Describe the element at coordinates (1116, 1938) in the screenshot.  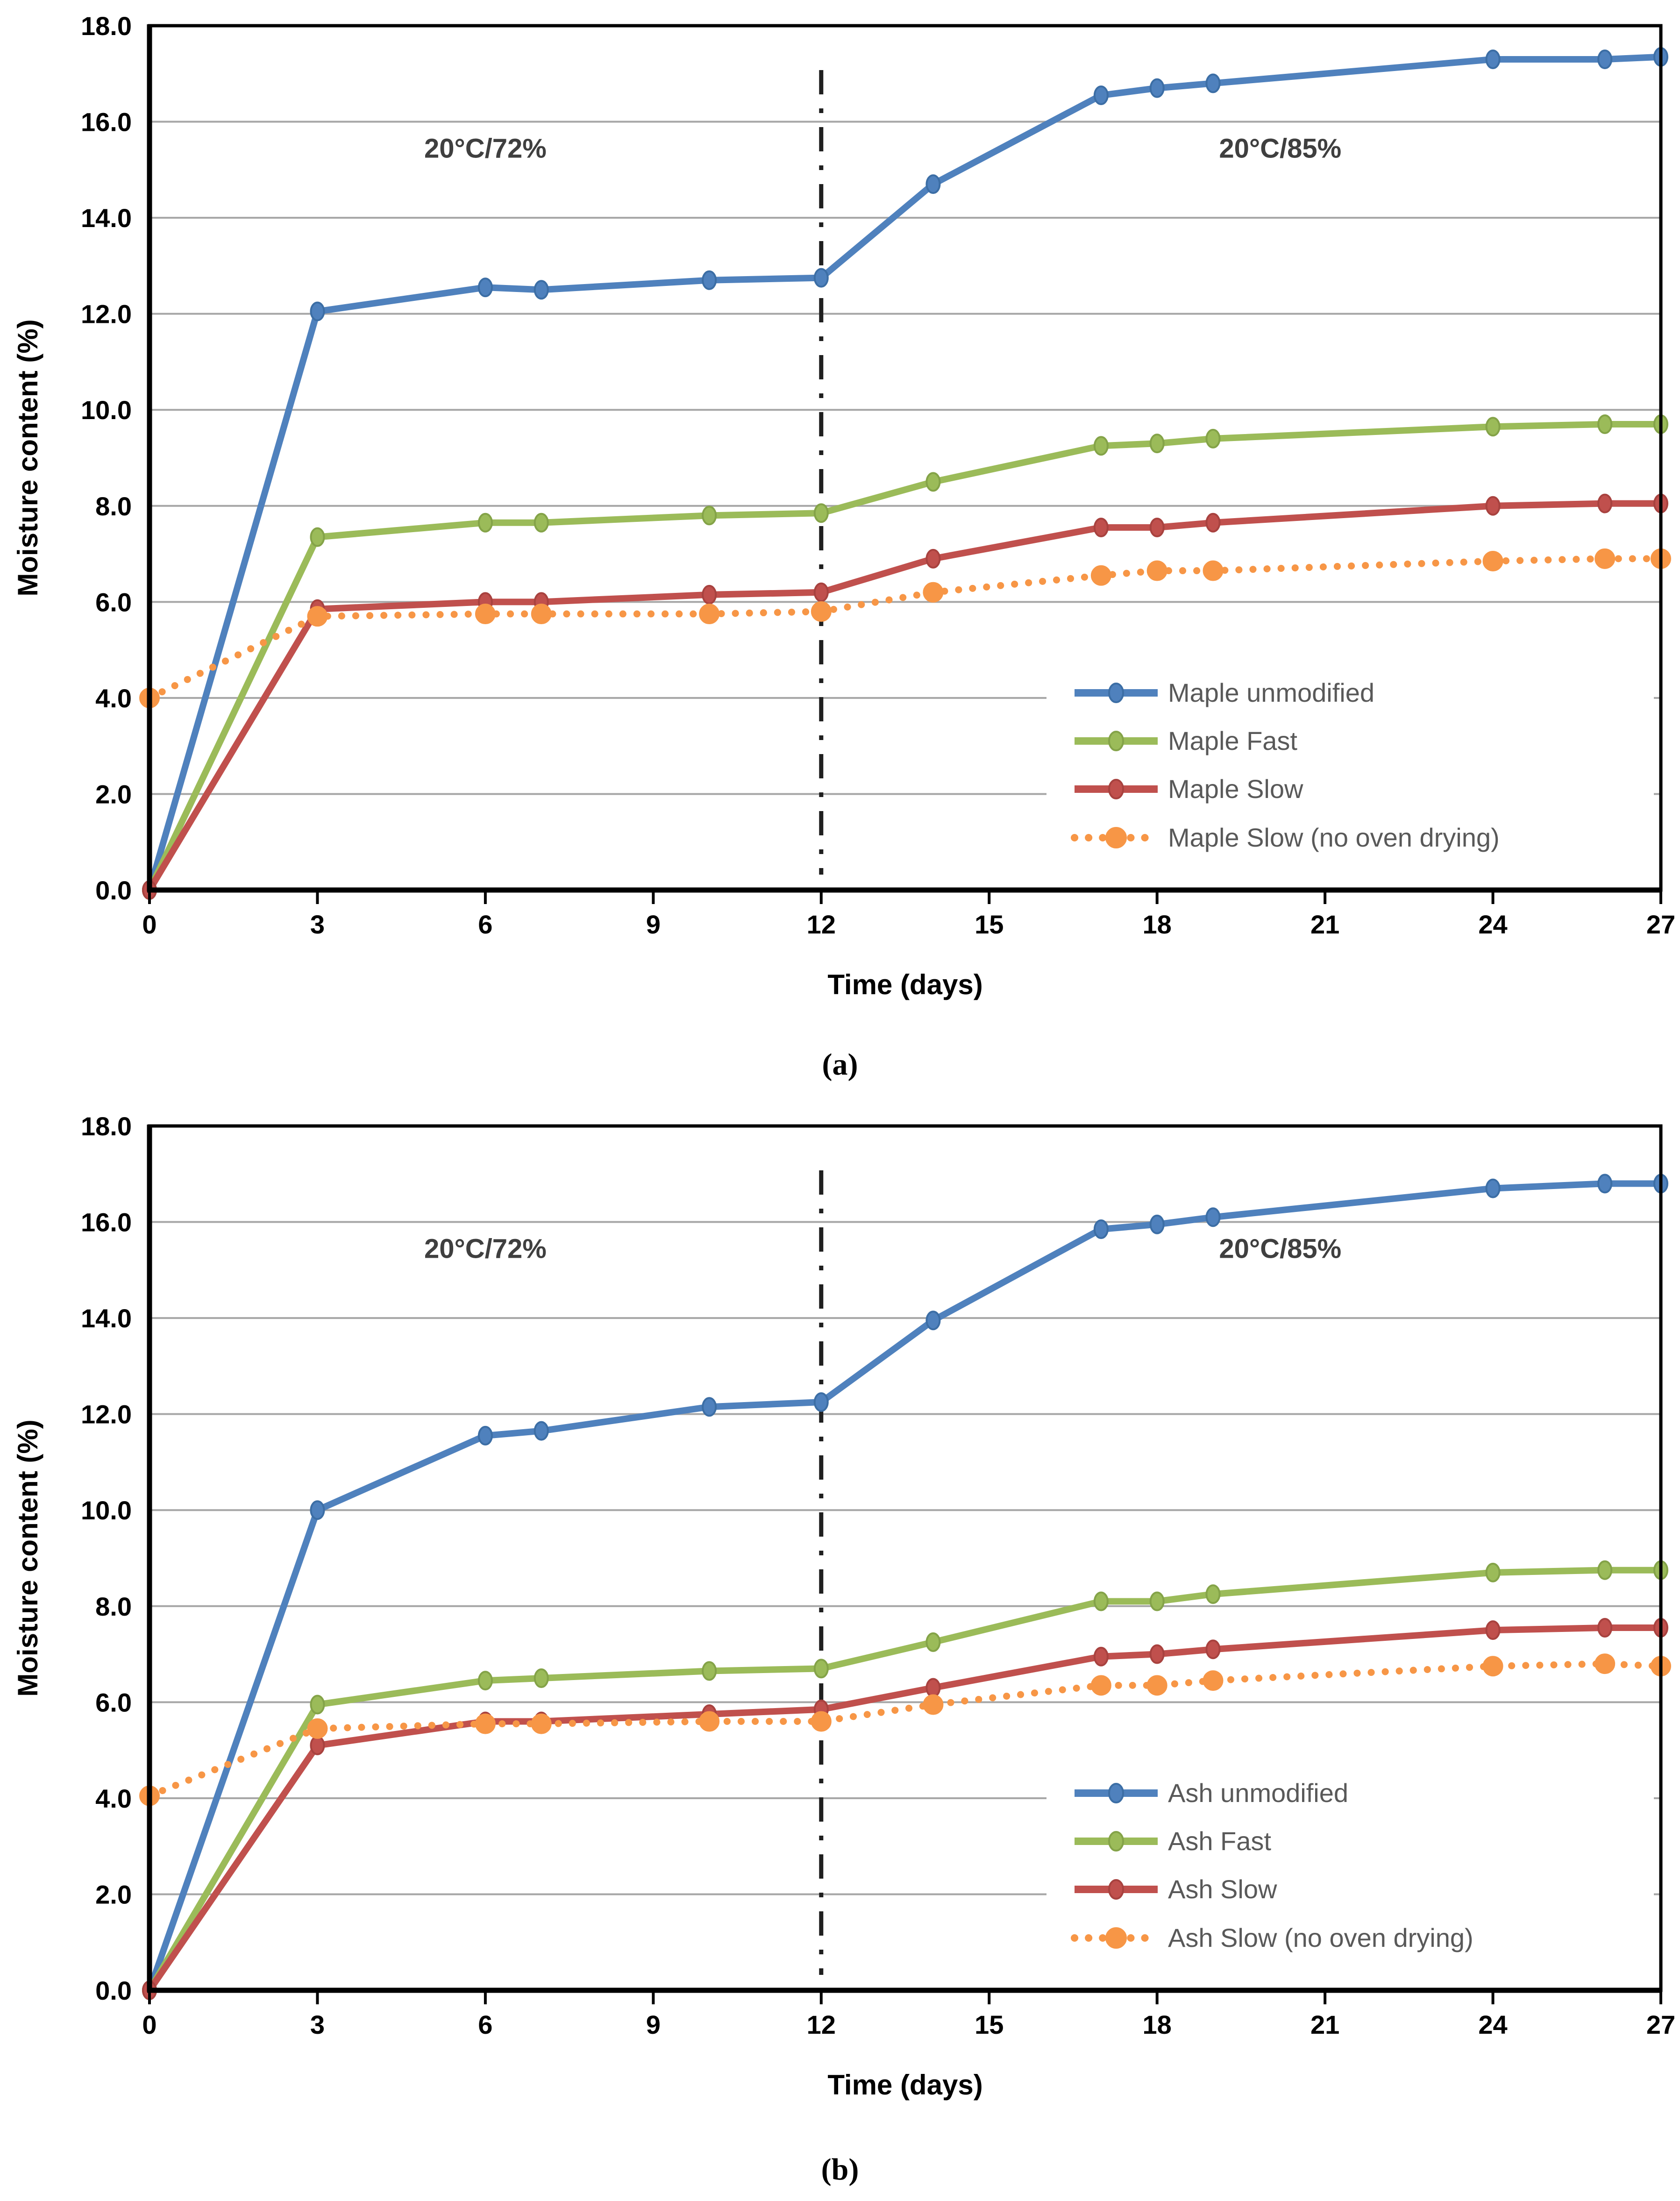
I see `legend-swatch-marker-ash-slow-no-oven-drying` at that location.